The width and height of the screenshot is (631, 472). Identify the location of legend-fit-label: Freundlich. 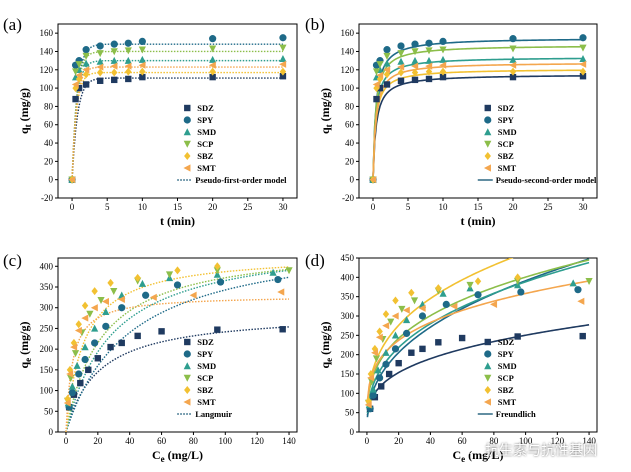
(516, 414).